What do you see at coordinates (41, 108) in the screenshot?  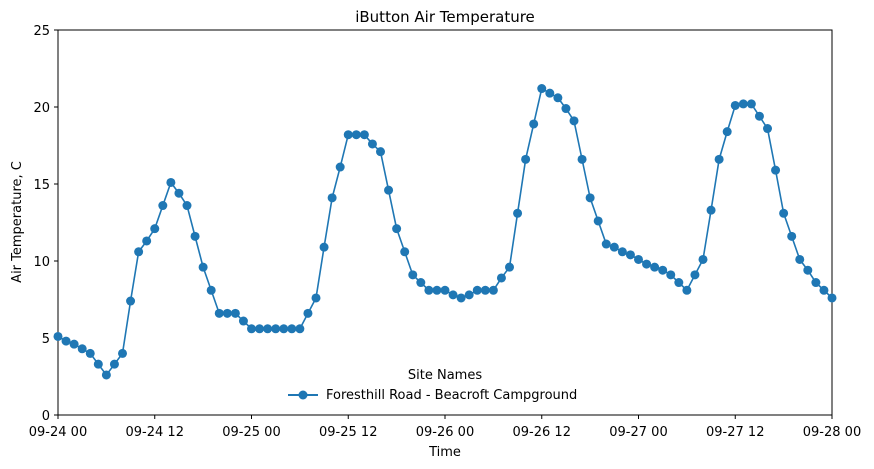 I see `y-tick-label: 20` at bounding box center [41, 108].